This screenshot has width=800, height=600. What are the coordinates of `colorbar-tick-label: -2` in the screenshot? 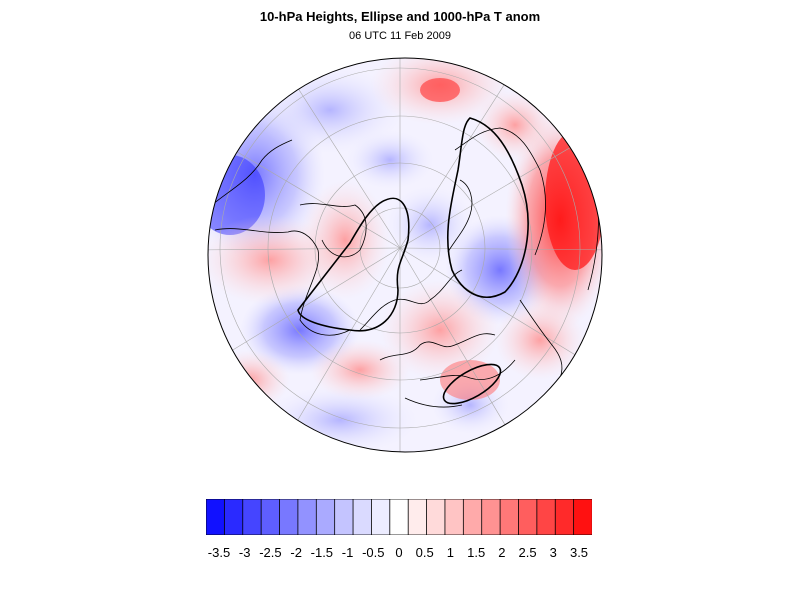 It's located at (296, 552).